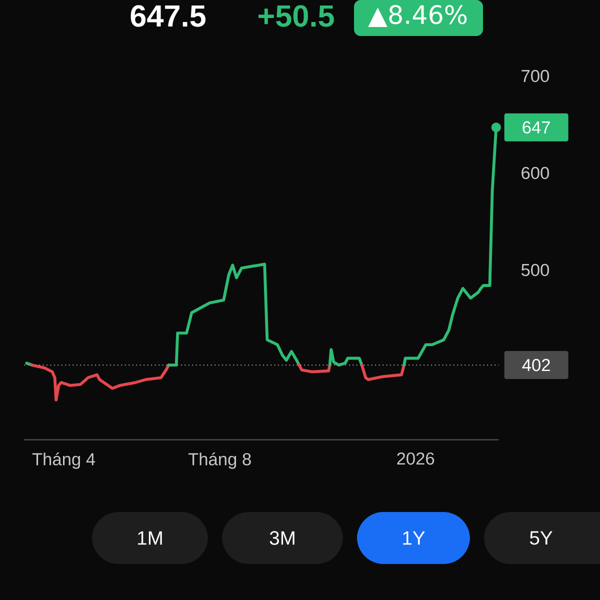  Describe the element at coordinates (536, 76) in the screenshot. I see `y-tick-label: 700` at that location.